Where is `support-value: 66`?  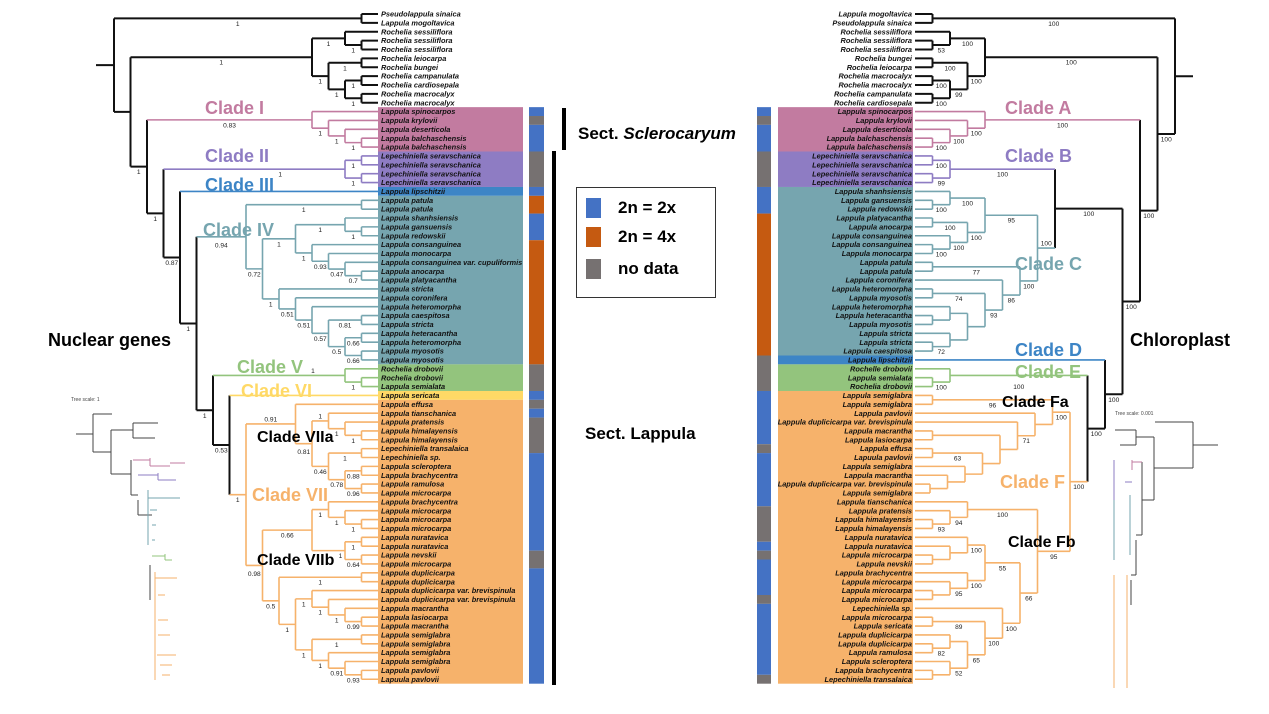 support-value: 66 is located at coordinates (1029, 599).